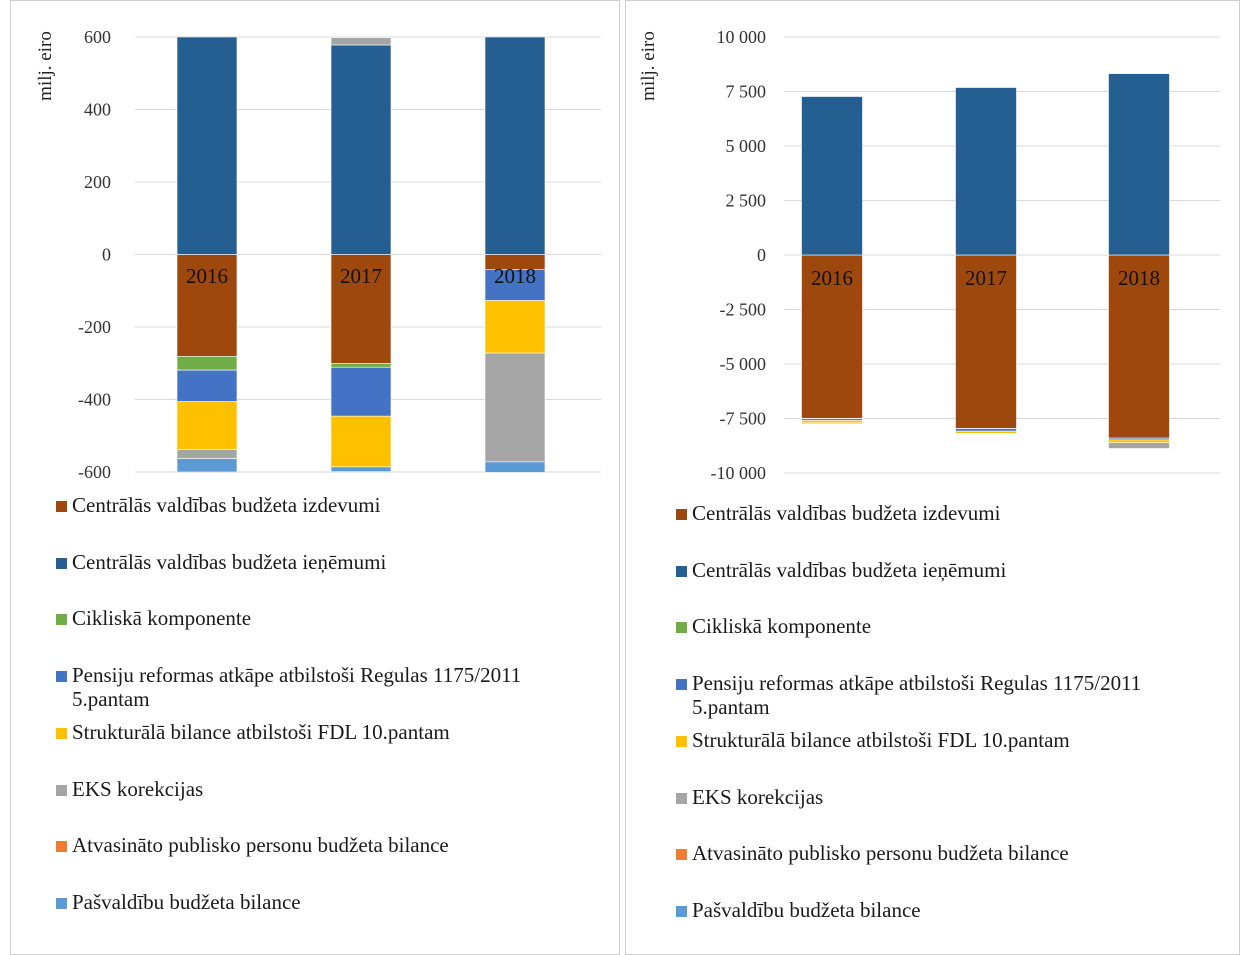  Describe the element at coordinates (94, 327) in the screenshot. I see `y-tick-label: -200` at that location.